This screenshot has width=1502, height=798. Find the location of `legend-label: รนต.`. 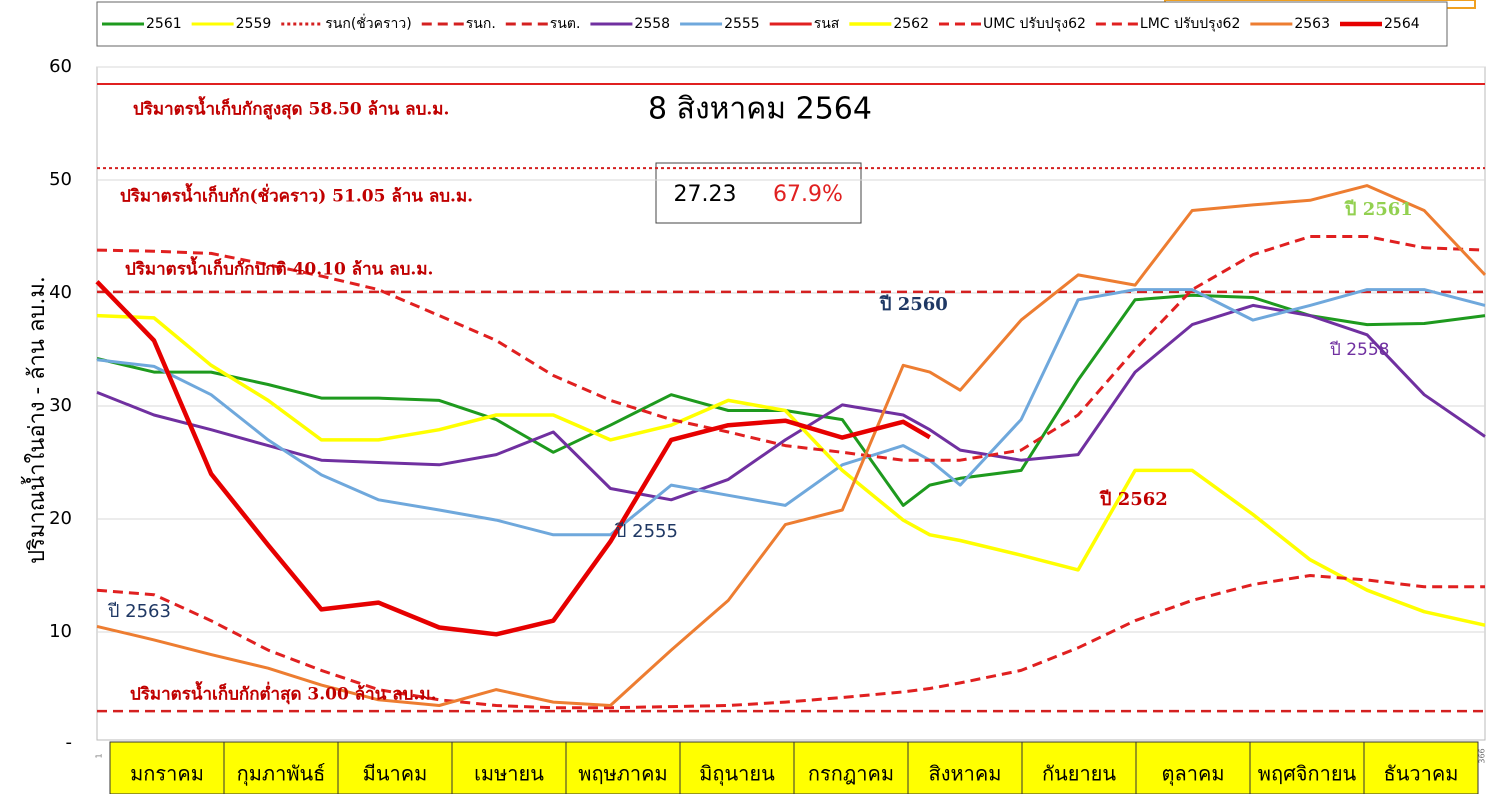

legend-label: รนต. is located at coordinates (565, 24).